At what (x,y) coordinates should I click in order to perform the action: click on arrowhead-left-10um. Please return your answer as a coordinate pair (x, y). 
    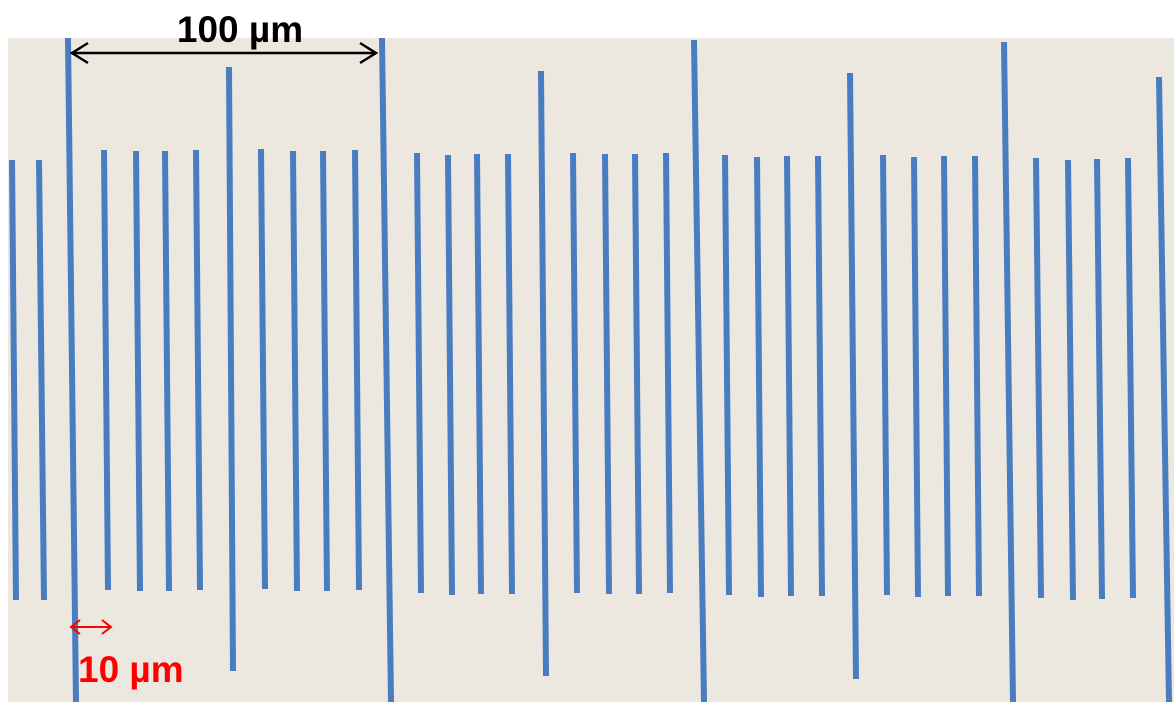
    Looking at the image, I should click on (75, 627).